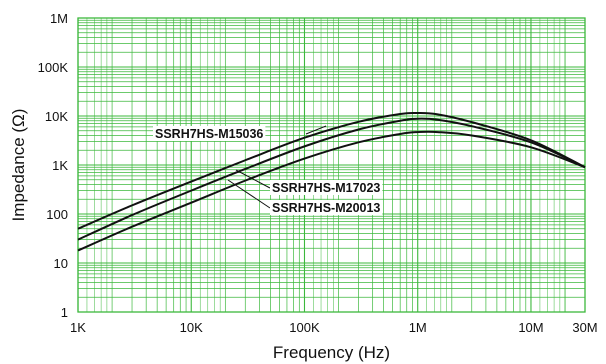 This screenshot has width=606, height=364. I want to click on series-label-1: SSRH7HS-M15036, so click(209, 134).